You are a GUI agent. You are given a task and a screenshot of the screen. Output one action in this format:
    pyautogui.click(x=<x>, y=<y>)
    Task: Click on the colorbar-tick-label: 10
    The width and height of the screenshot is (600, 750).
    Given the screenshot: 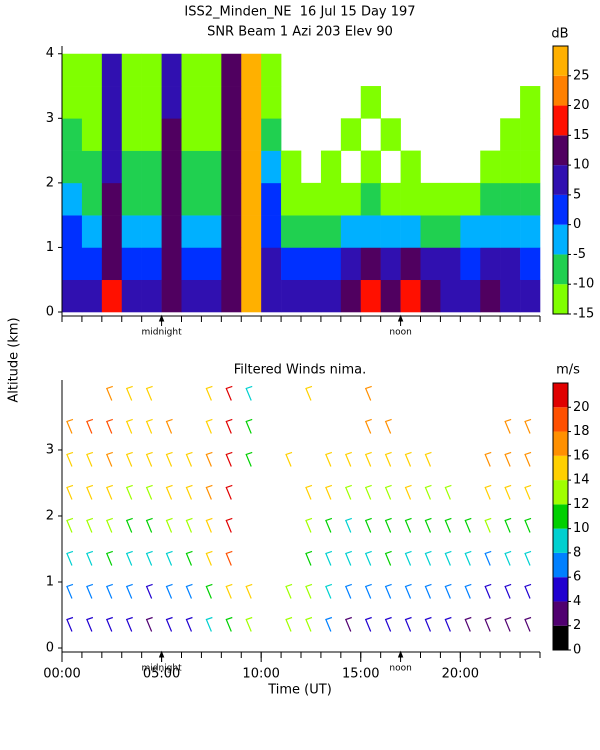 What is the action you would take?
    pyautogui.click(x=581, y=165)
    